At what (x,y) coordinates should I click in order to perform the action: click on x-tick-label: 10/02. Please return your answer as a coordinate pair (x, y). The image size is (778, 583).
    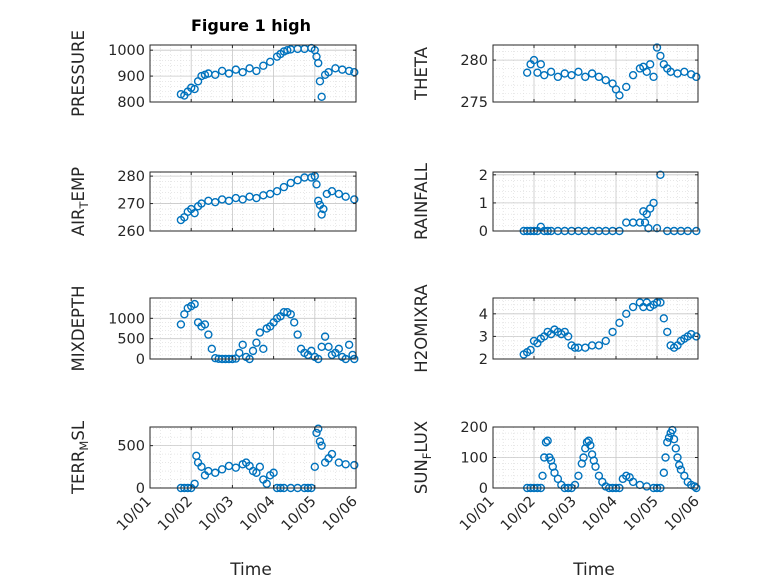
    Looking at the image, I should click on (518, 514).